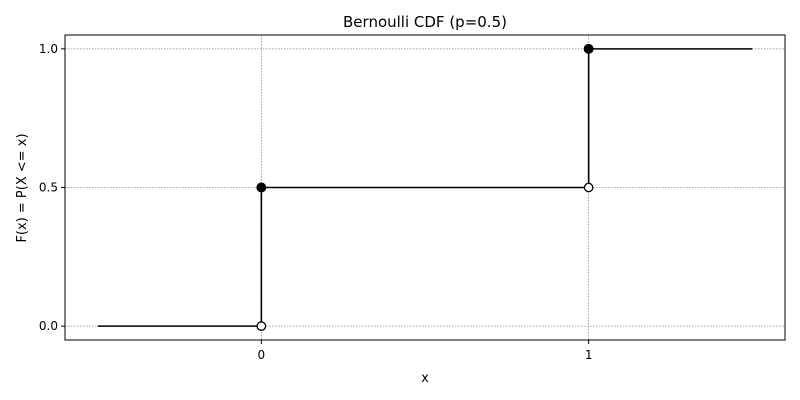 This screenshot has height=400, width=800. Describe the element at coordinates (48, 188) in the screenshot. I see `y-tick-label: 0.5` at that location.